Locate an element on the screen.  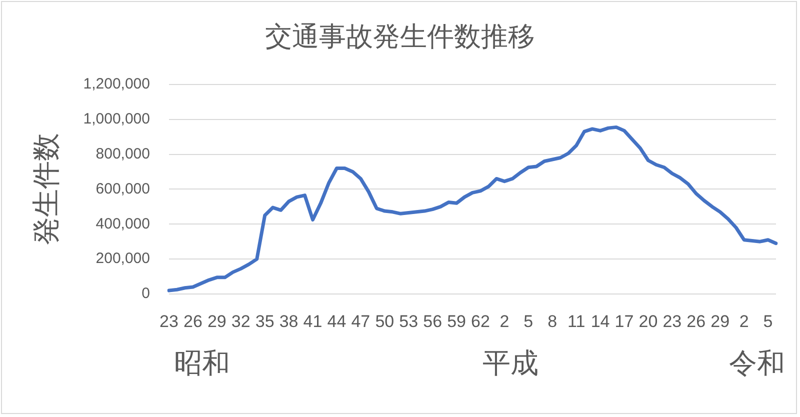
chart-title: 交通事故発生件数推移 is located at coordinates (400, 37).